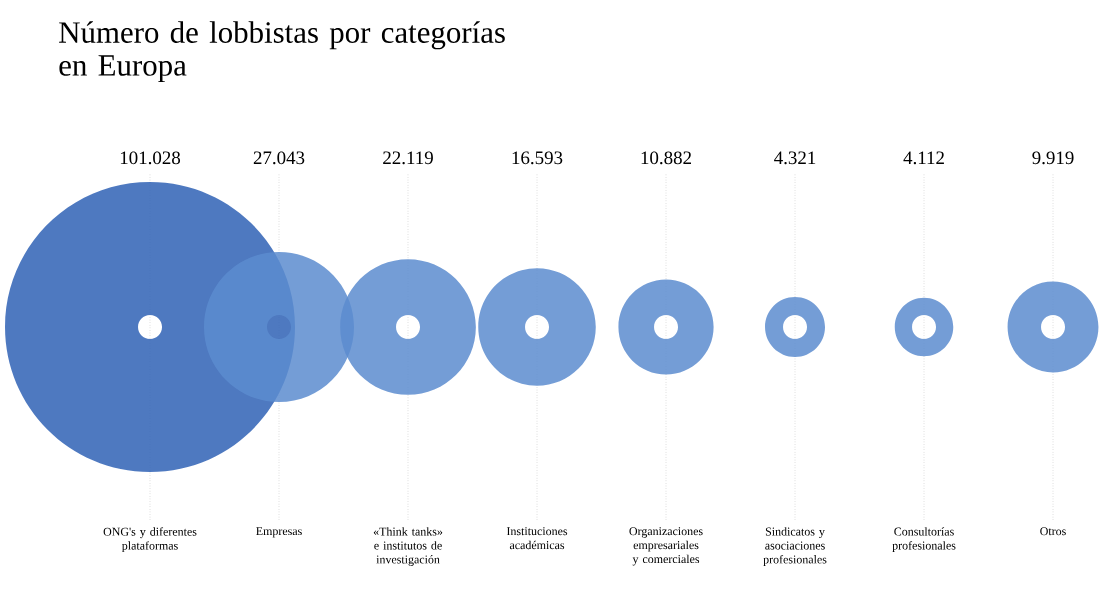 This screenshot has height=613, width=1102. Describe the element at coordinates (279, 158) in the screenshot. I see `data-label: 27.043` at that location.